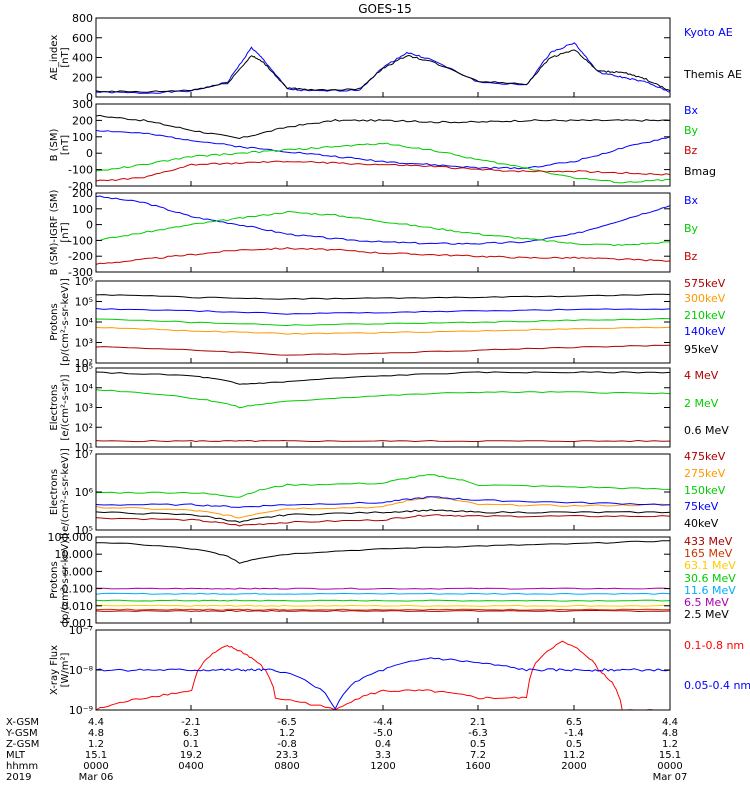 This screenshot has width=750, height=804. What do you see at coordinates (574, 733) in the screenshot?
I see `footer-value-1-5: -1.4` at bounding box center [574, 733].